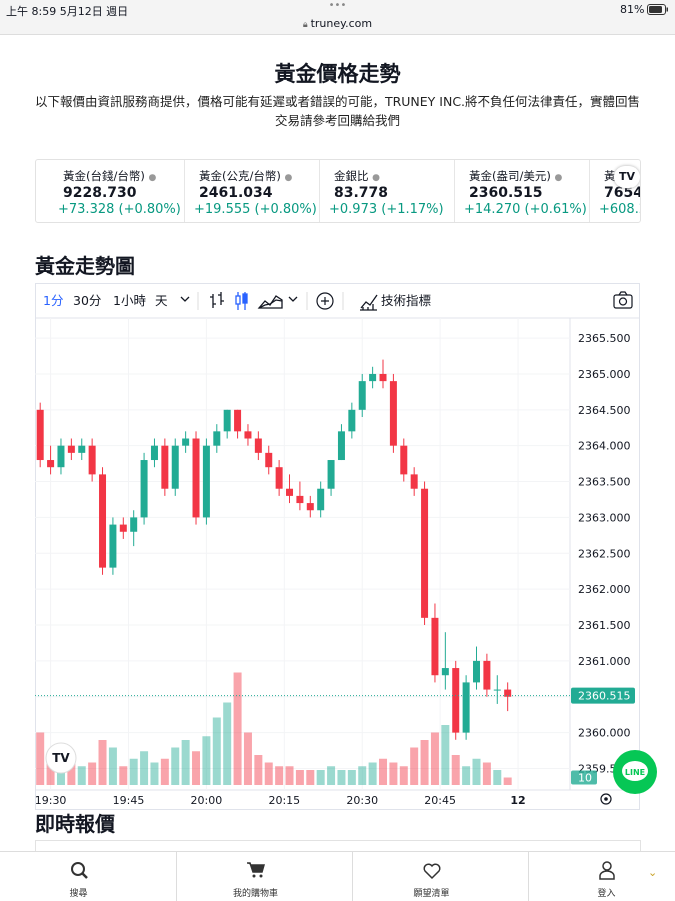  I want to click on y-tick-label: 2362.000, so click(604, 589).